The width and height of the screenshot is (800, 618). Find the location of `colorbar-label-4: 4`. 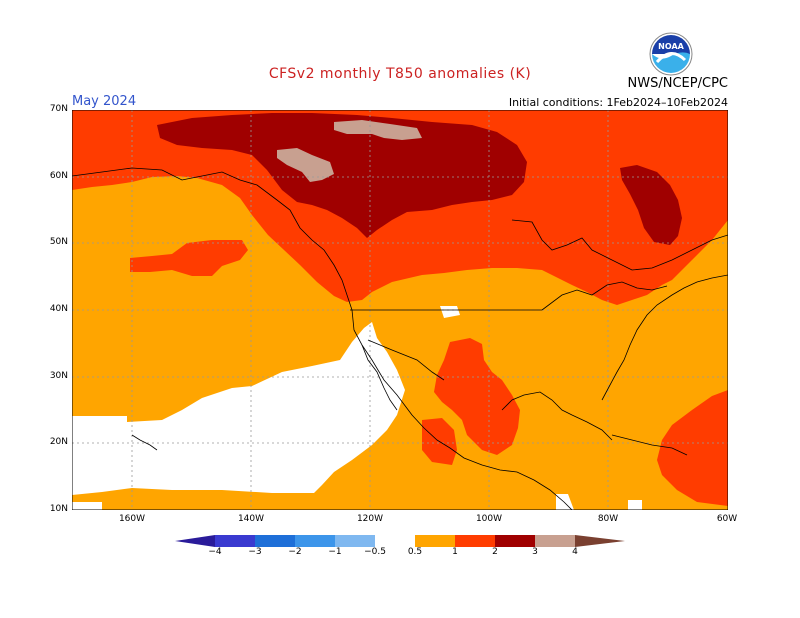

colorbar-label-4: 4 is located at coordinates (575, 552).